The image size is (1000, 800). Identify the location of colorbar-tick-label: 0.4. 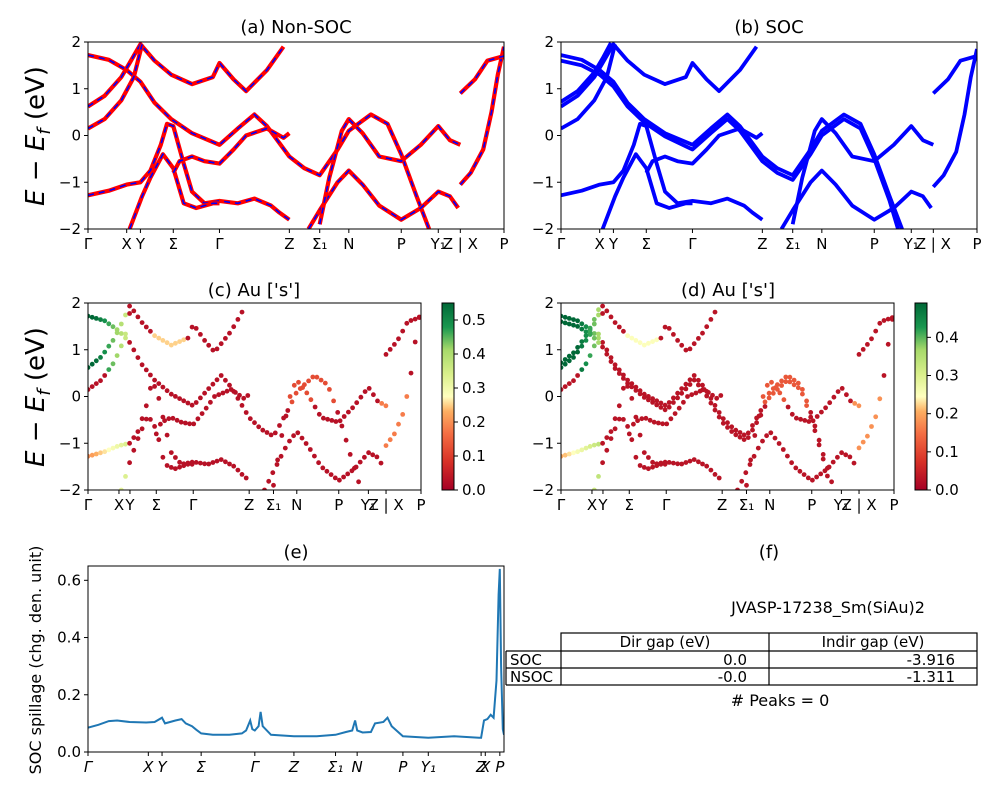
(947, 337).